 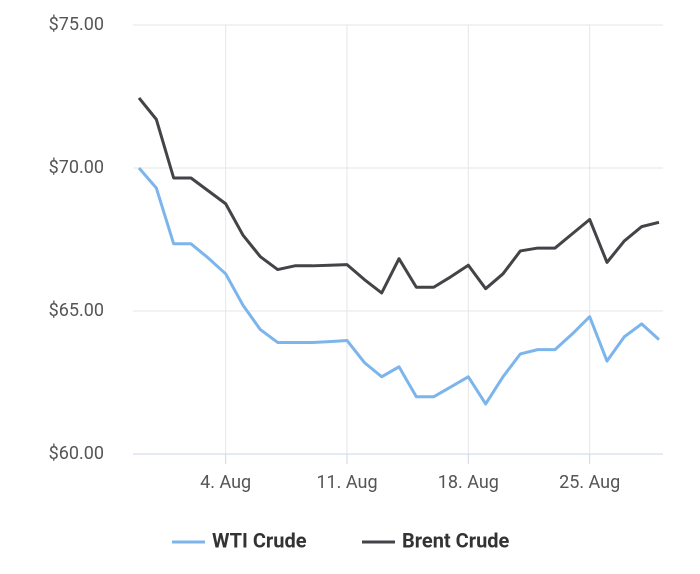 I want to click on x-tick-label: 4. Aug, so click(x=225, y=482).